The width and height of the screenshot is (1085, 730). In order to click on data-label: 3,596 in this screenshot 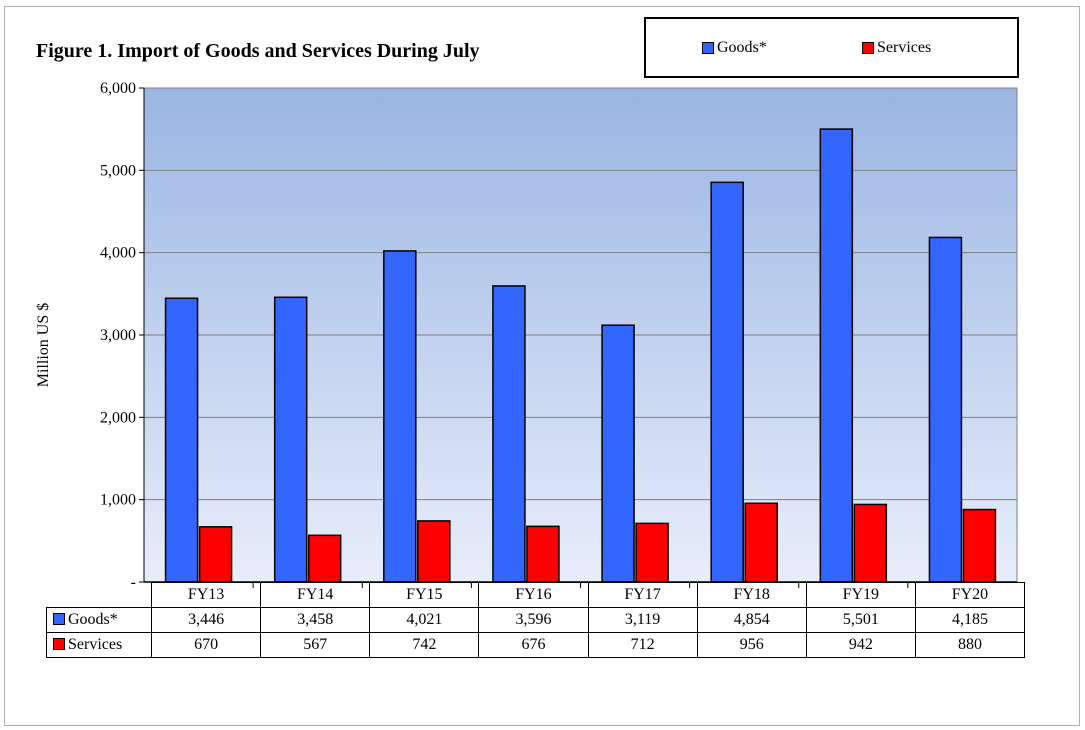, I will do `click(533, 620)`.